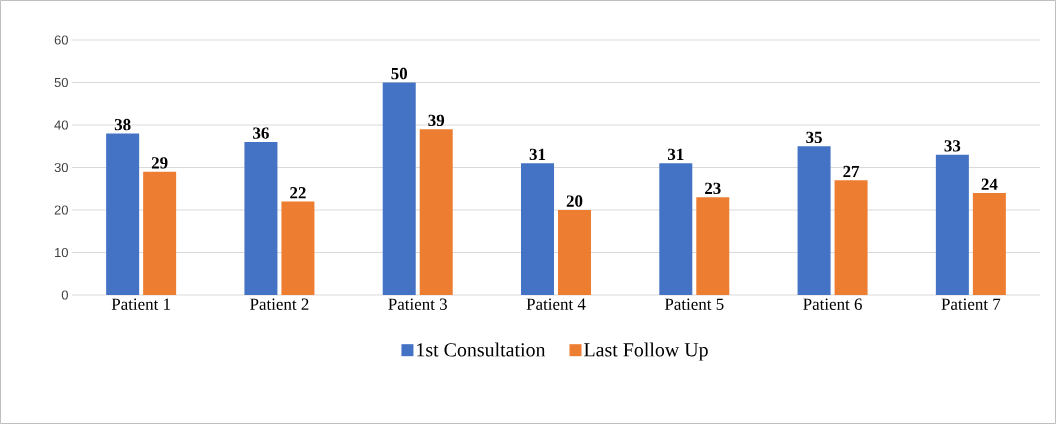  What do you see at coordinates (417, 304) in the screenshot?
I see `x-tick-label: Patient 3` at bounding box center [417, 304].